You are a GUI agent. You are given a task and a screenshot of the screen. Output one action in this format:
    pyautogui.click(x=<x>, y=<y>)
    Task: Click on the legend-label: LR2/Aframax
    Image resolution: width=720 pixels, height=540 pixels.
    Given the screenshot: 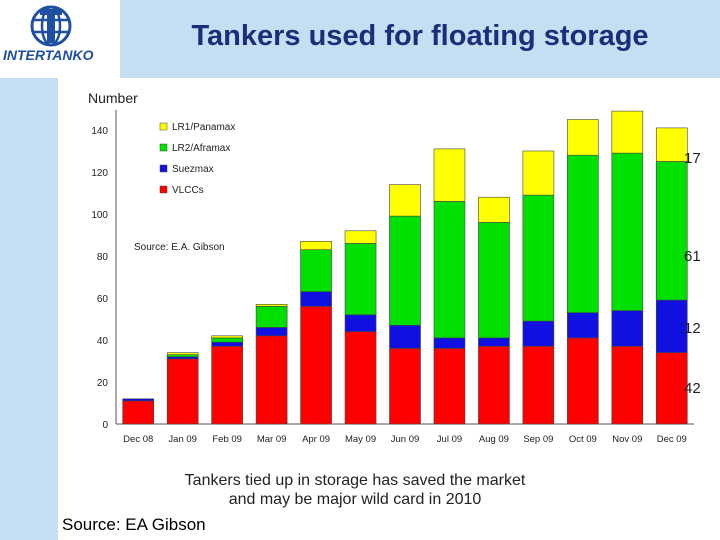 What is the action you would take?
    pyautogui.click(x=201, y=148)
    